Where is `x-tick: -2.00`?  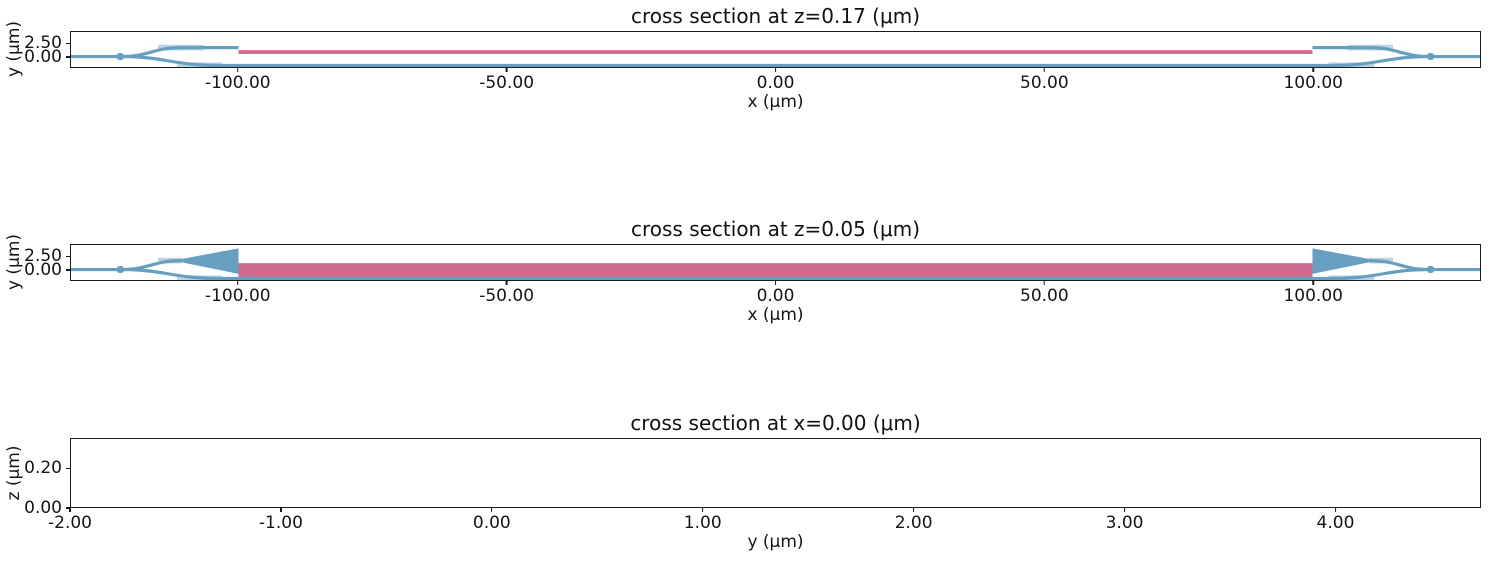
x-tick: -2.00 is located at coordinates (70, 520).